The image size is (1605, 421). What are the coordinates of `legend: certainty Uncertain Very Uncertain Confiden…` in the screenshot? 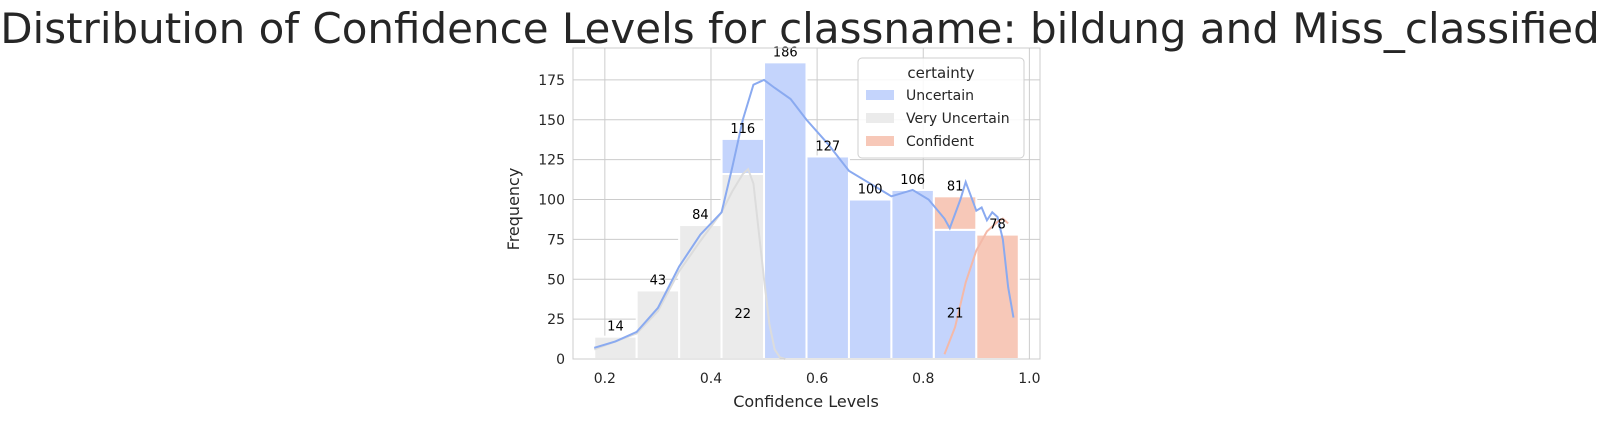 It's located at (941, 108).